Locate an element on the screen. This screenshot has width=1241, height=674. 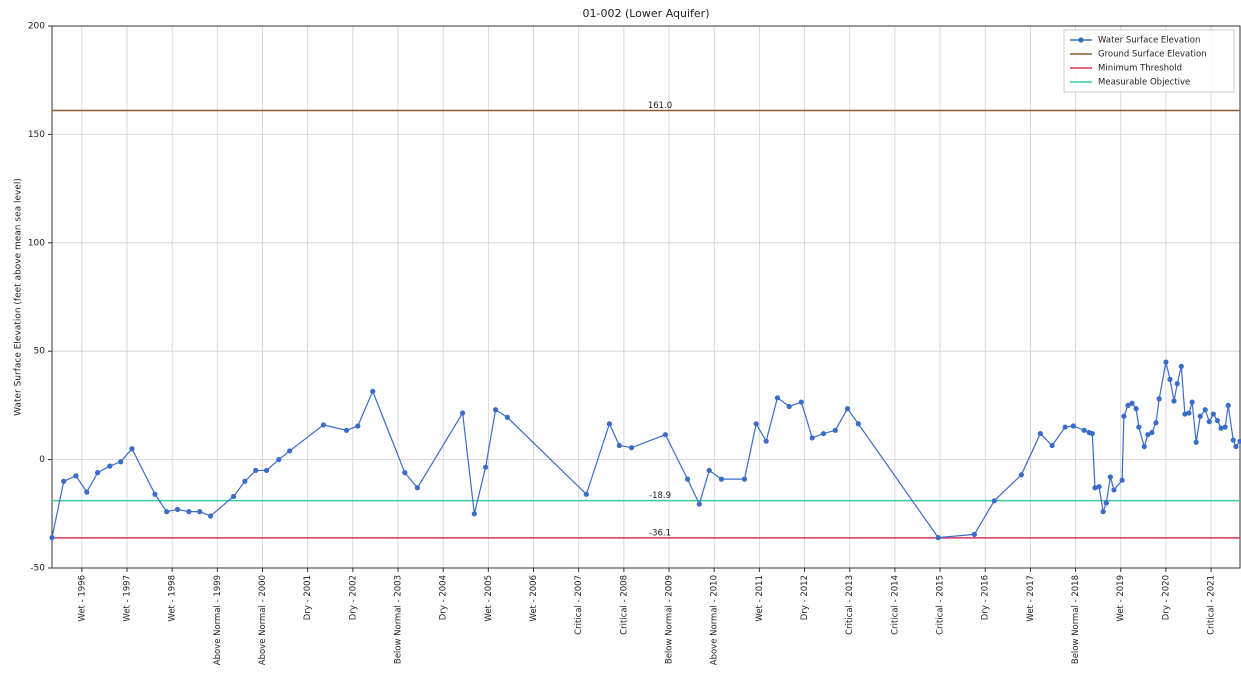
legend-label: Ground Surface Elevation is located at coordinates (1152, 55).